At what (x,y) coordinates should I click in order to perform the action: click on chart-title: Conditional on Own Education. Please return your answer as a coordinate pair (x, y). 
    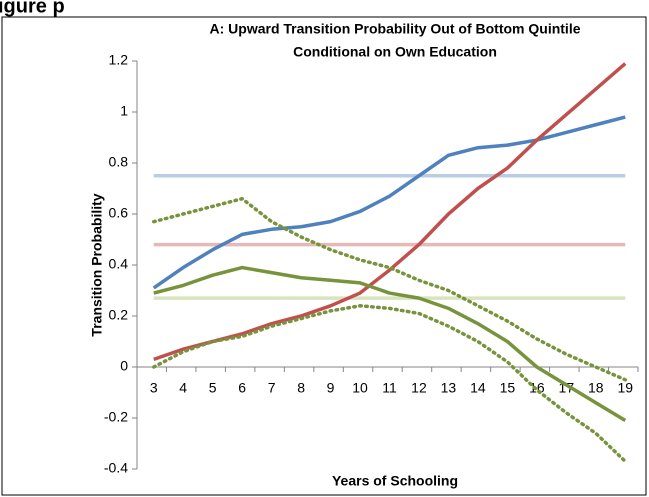
    Looking at the image, I should click on (395, 52).